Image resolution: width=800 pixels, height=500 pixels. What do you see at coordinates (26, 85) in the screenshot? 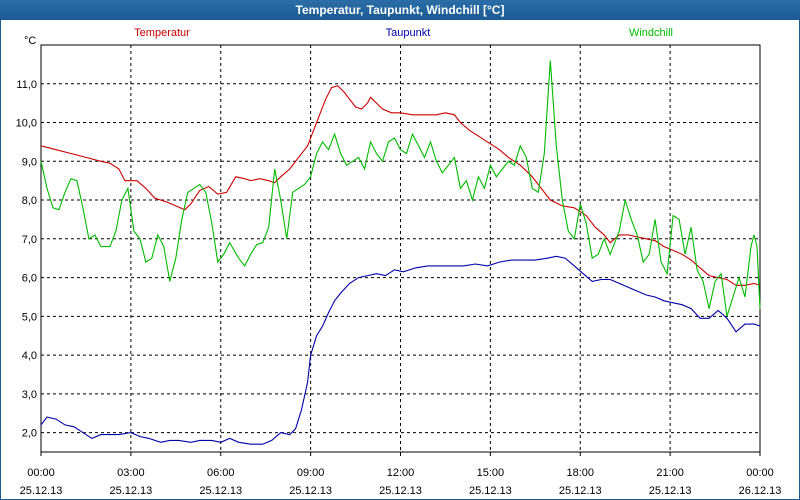
I see `y-tick-label: 11,0` at bounding box center [26, 85].